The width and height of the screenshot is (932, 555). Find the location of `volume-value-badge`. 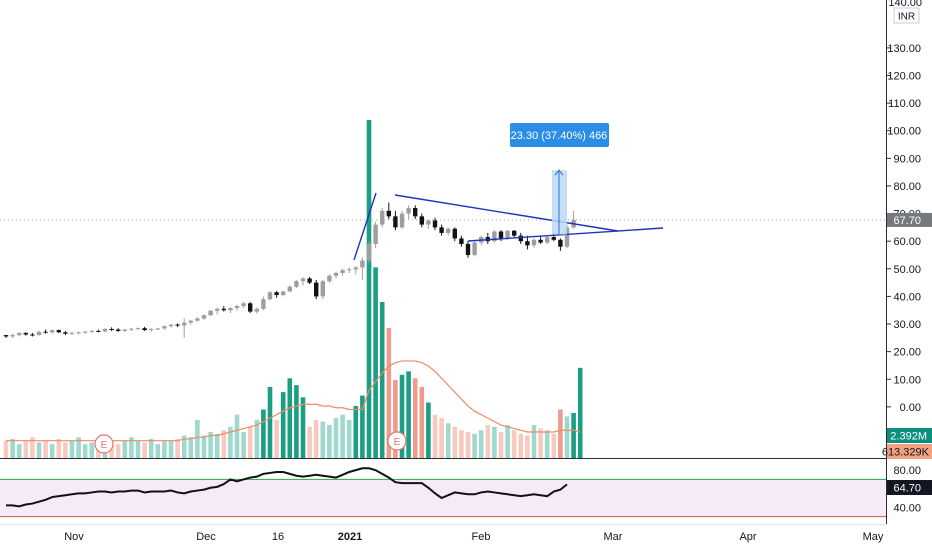

volume-value-badge is located at coordinates (909, 435).